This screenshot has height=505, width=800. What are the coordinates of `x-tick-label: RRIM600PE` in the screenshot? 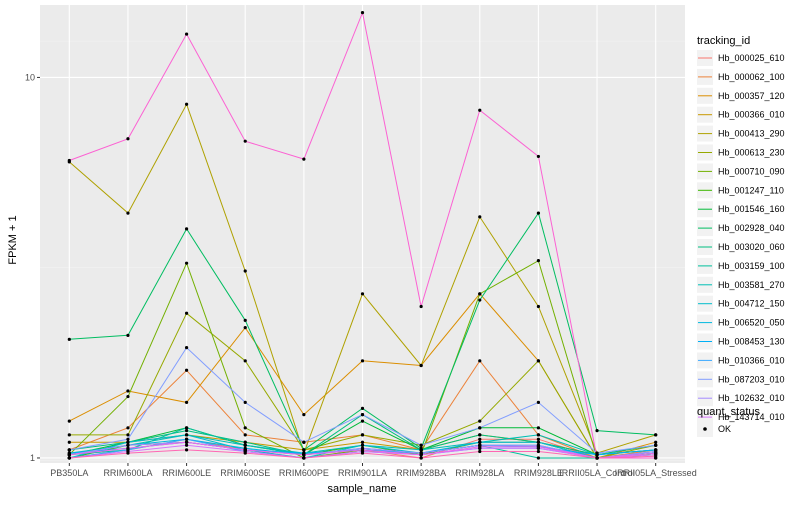 It's located at (304, 473).